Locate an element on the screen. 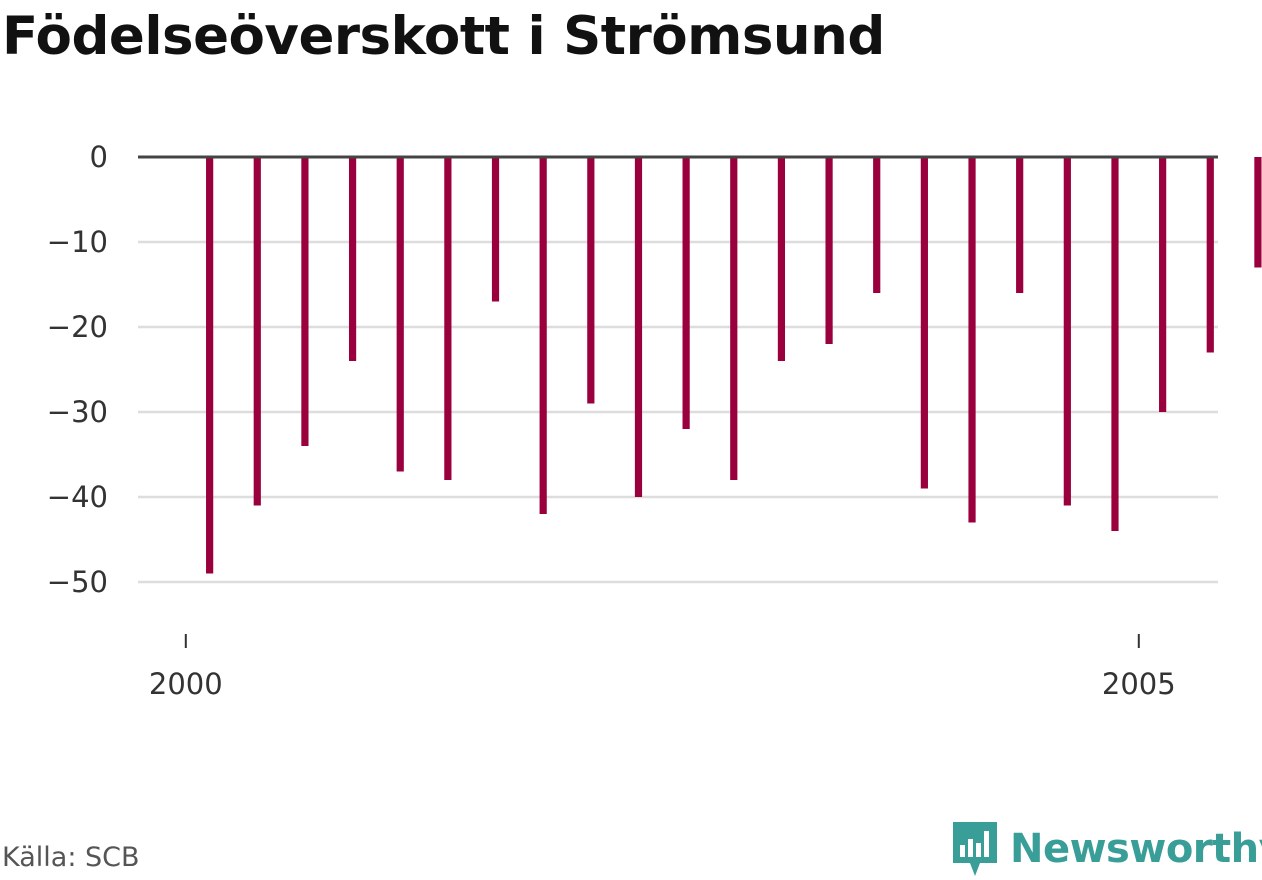 Image resolution: width=1262 pixels, height=880 pixels. x-tick-label: 2000 is located at coordinates (186, 684).